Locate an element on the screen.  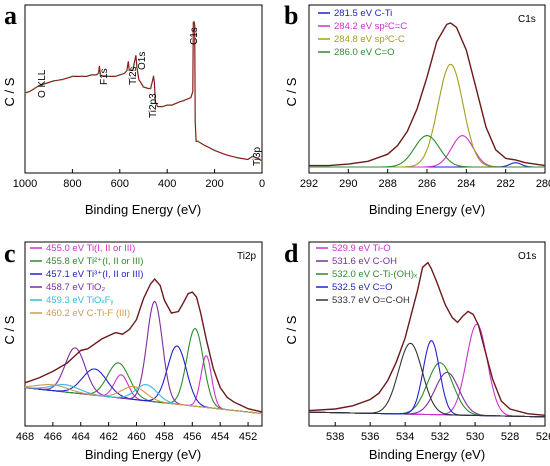
panel-b-xlabel: Binding Energy (eV) is located at coordinates (427, 209).